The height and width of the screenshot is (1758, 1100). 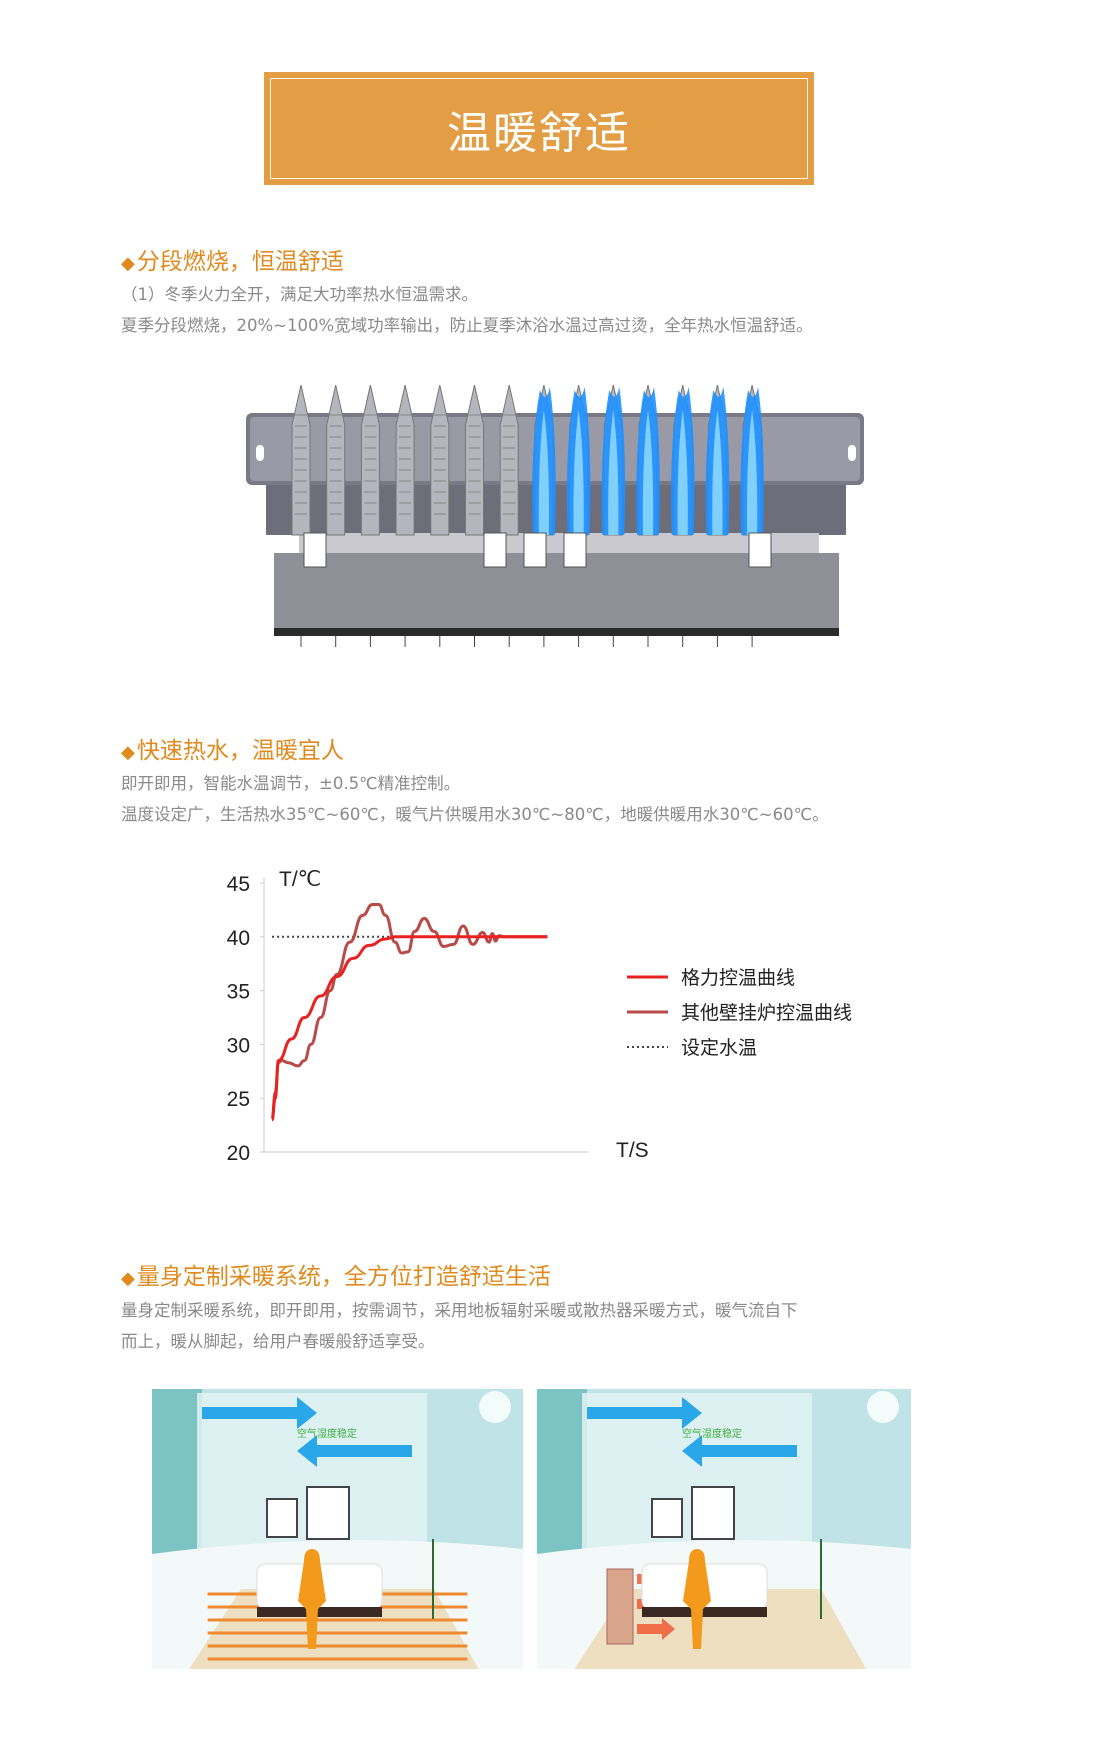 I want to click on floor-heating-illustration: 空气湿度稳定, so click(x=337, y=1529).